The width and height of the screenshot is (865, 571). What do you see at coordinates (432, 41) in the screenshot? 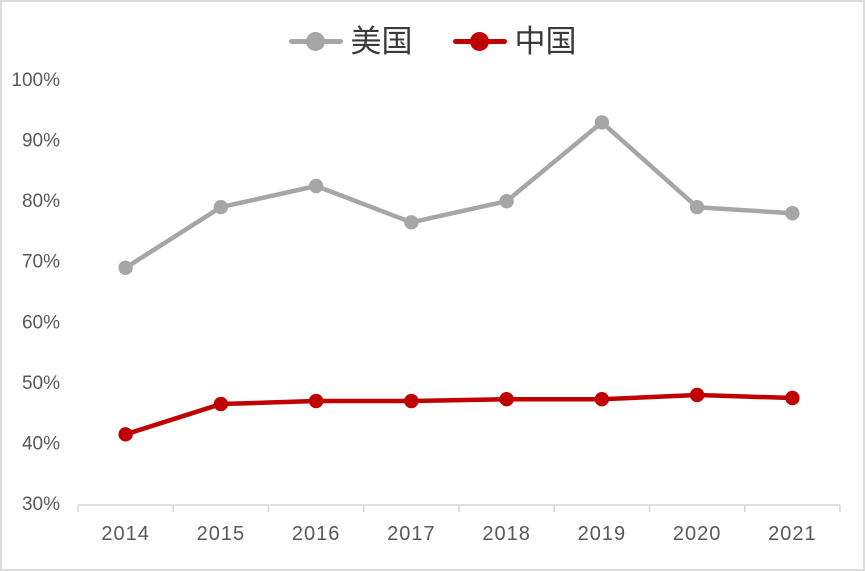
I see `chart-legend: 美国 中国` at bounding box center [432, 41].